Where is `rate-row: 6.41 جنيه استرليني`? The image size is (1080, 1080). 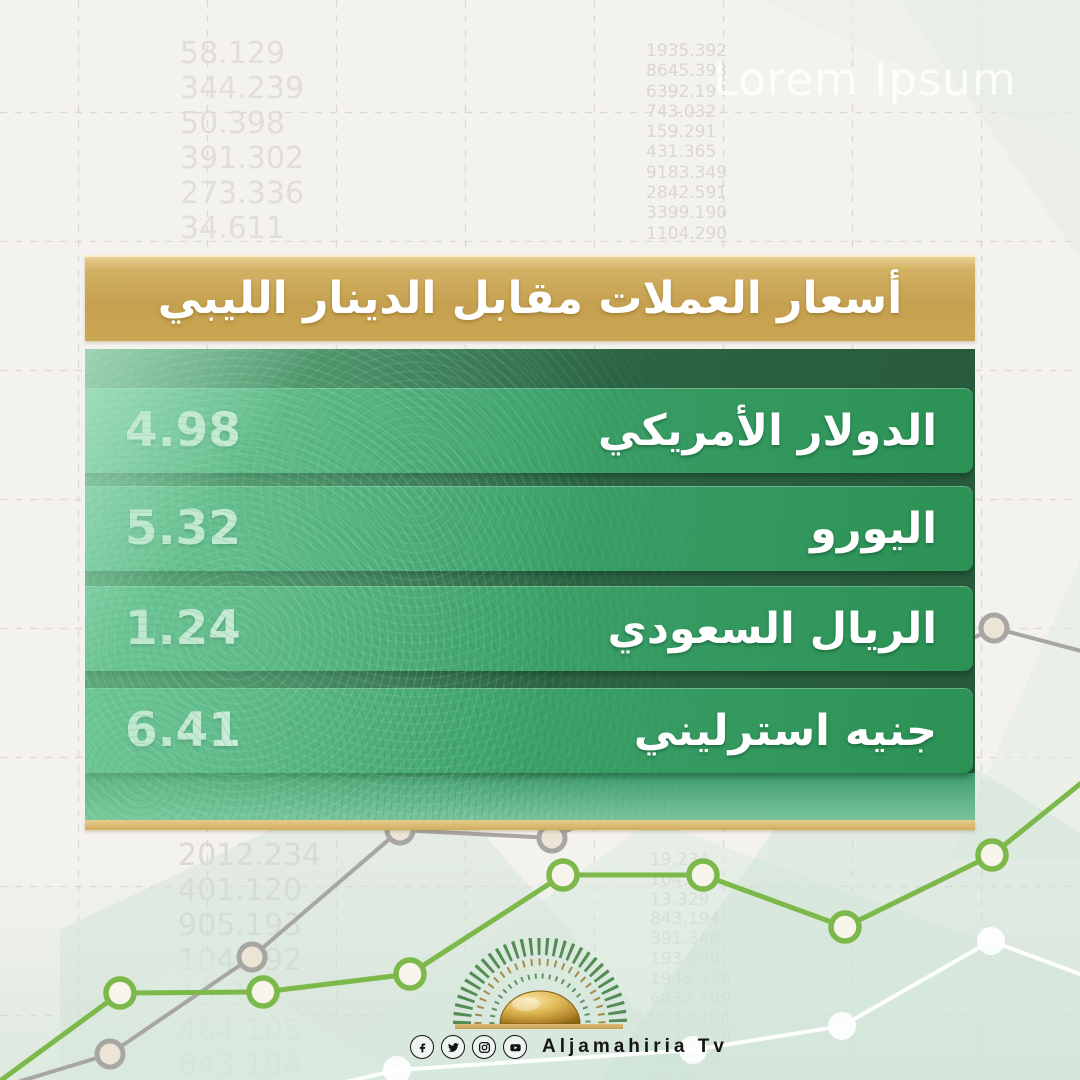
rate-row: 6.41 جنيه استرليني is located at coordinates (529, 730).